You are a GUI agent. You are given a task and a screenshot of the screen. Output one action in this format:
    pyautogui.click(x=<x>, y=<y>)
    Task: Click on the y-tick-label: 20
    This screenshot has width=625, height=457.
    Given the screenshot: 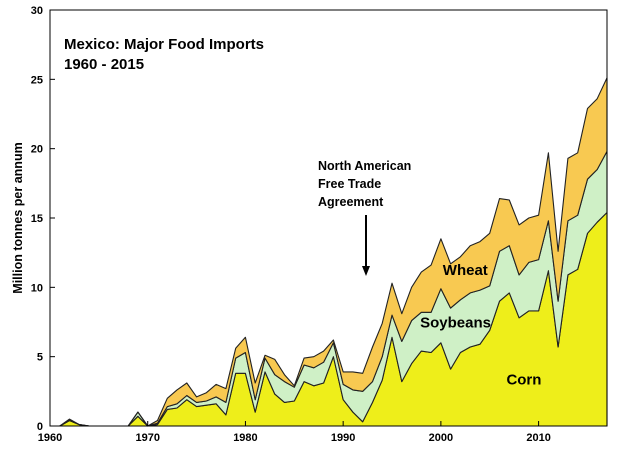 What is the action you would take?
    pyautogui.click(x=37, y=150)
    